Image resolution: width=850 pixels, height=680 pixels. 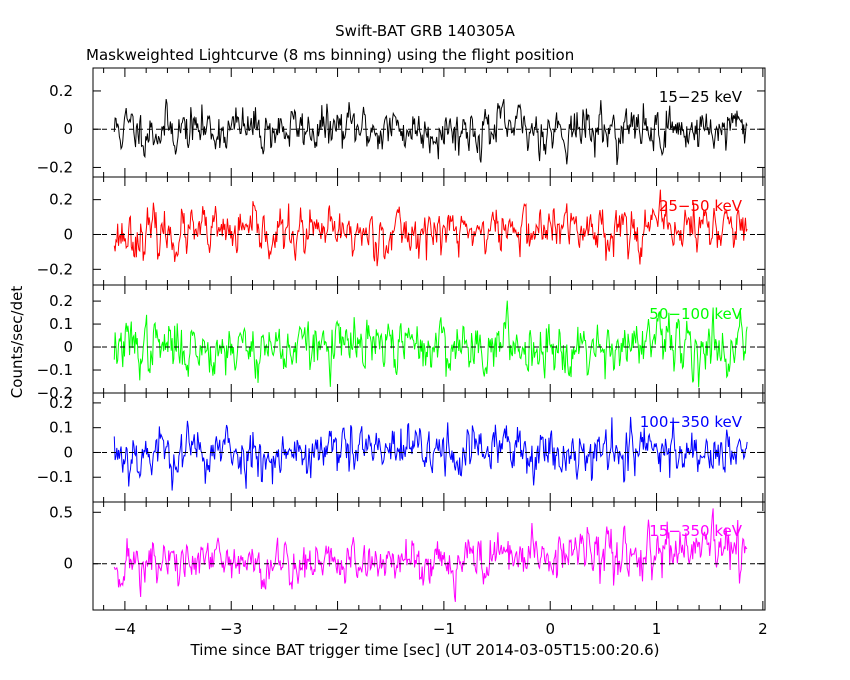 What do you see at coordinates (695, 531) in the screenshot?
I see `band-label: 15−350 keV` at bounding box center [695, 531].